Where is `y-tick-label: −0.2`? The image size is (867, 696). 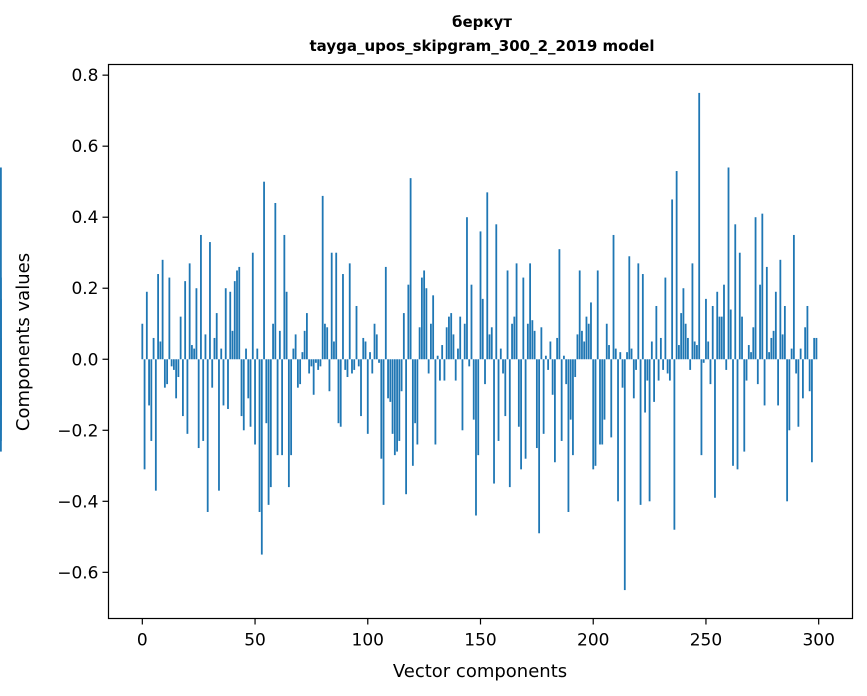
y-tick-label: −0.2 is located at coordinates (77, 431).